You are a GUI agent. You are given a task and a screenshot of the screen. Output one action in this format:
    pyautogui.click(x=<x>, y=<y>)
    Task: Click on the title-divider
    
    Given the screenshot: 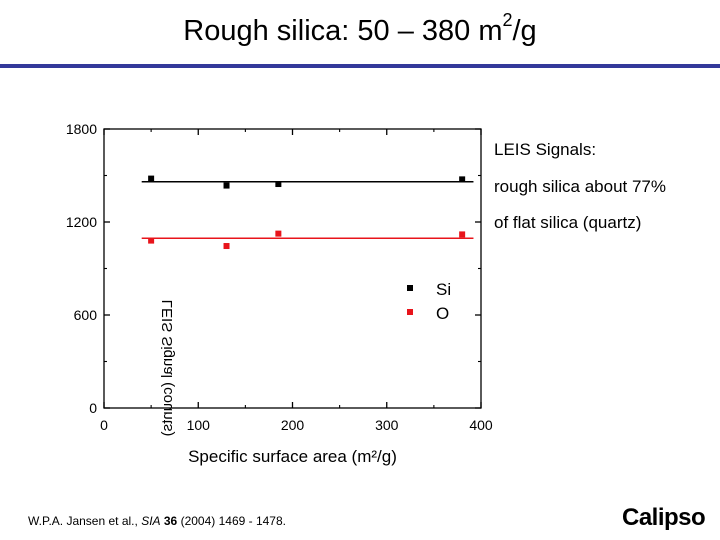 What is the action you would take?
    pyautogui.click(x=360, y=66)
    